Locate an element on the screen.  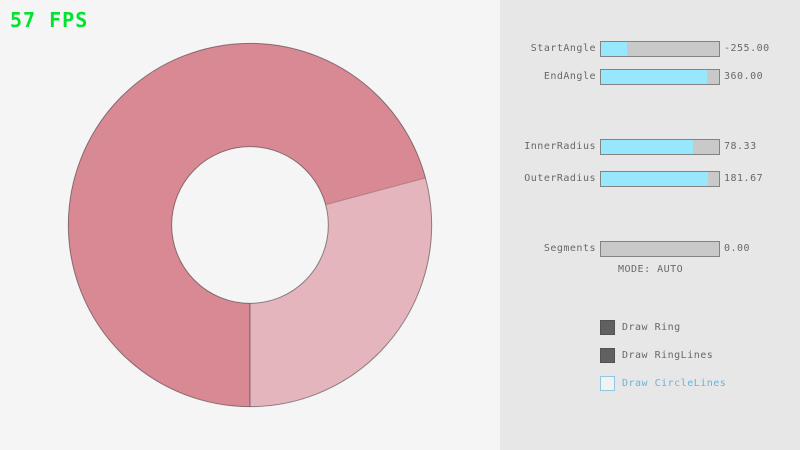
start-angle-slider-fill is located at coordinates (614, 49).